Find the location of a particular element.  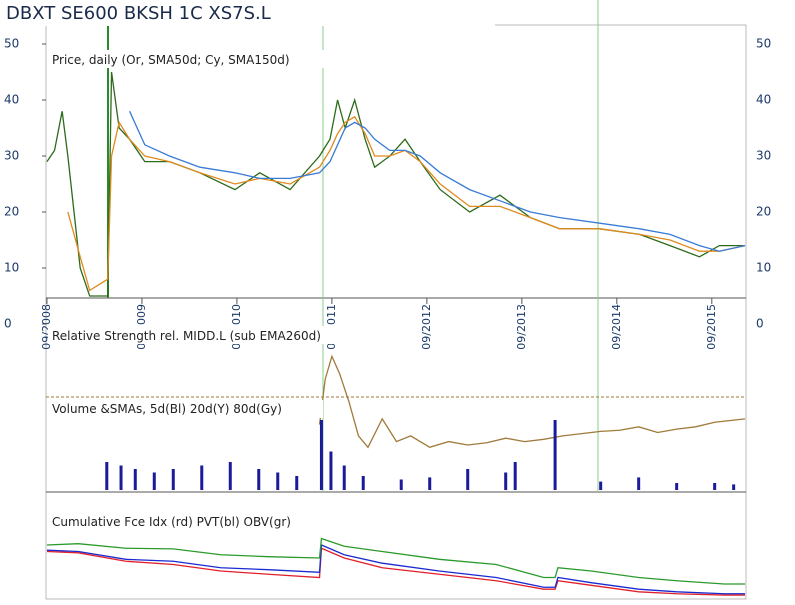

title-box is located at coordinates (247, 13).